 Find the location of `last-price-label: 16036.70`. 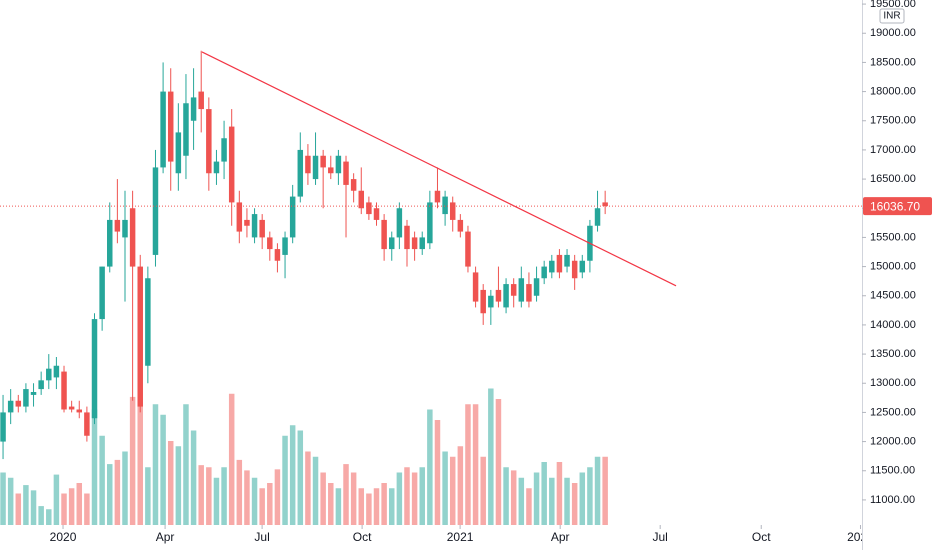

last-price-label: 16036.70 is located at coordinates (895, 206).